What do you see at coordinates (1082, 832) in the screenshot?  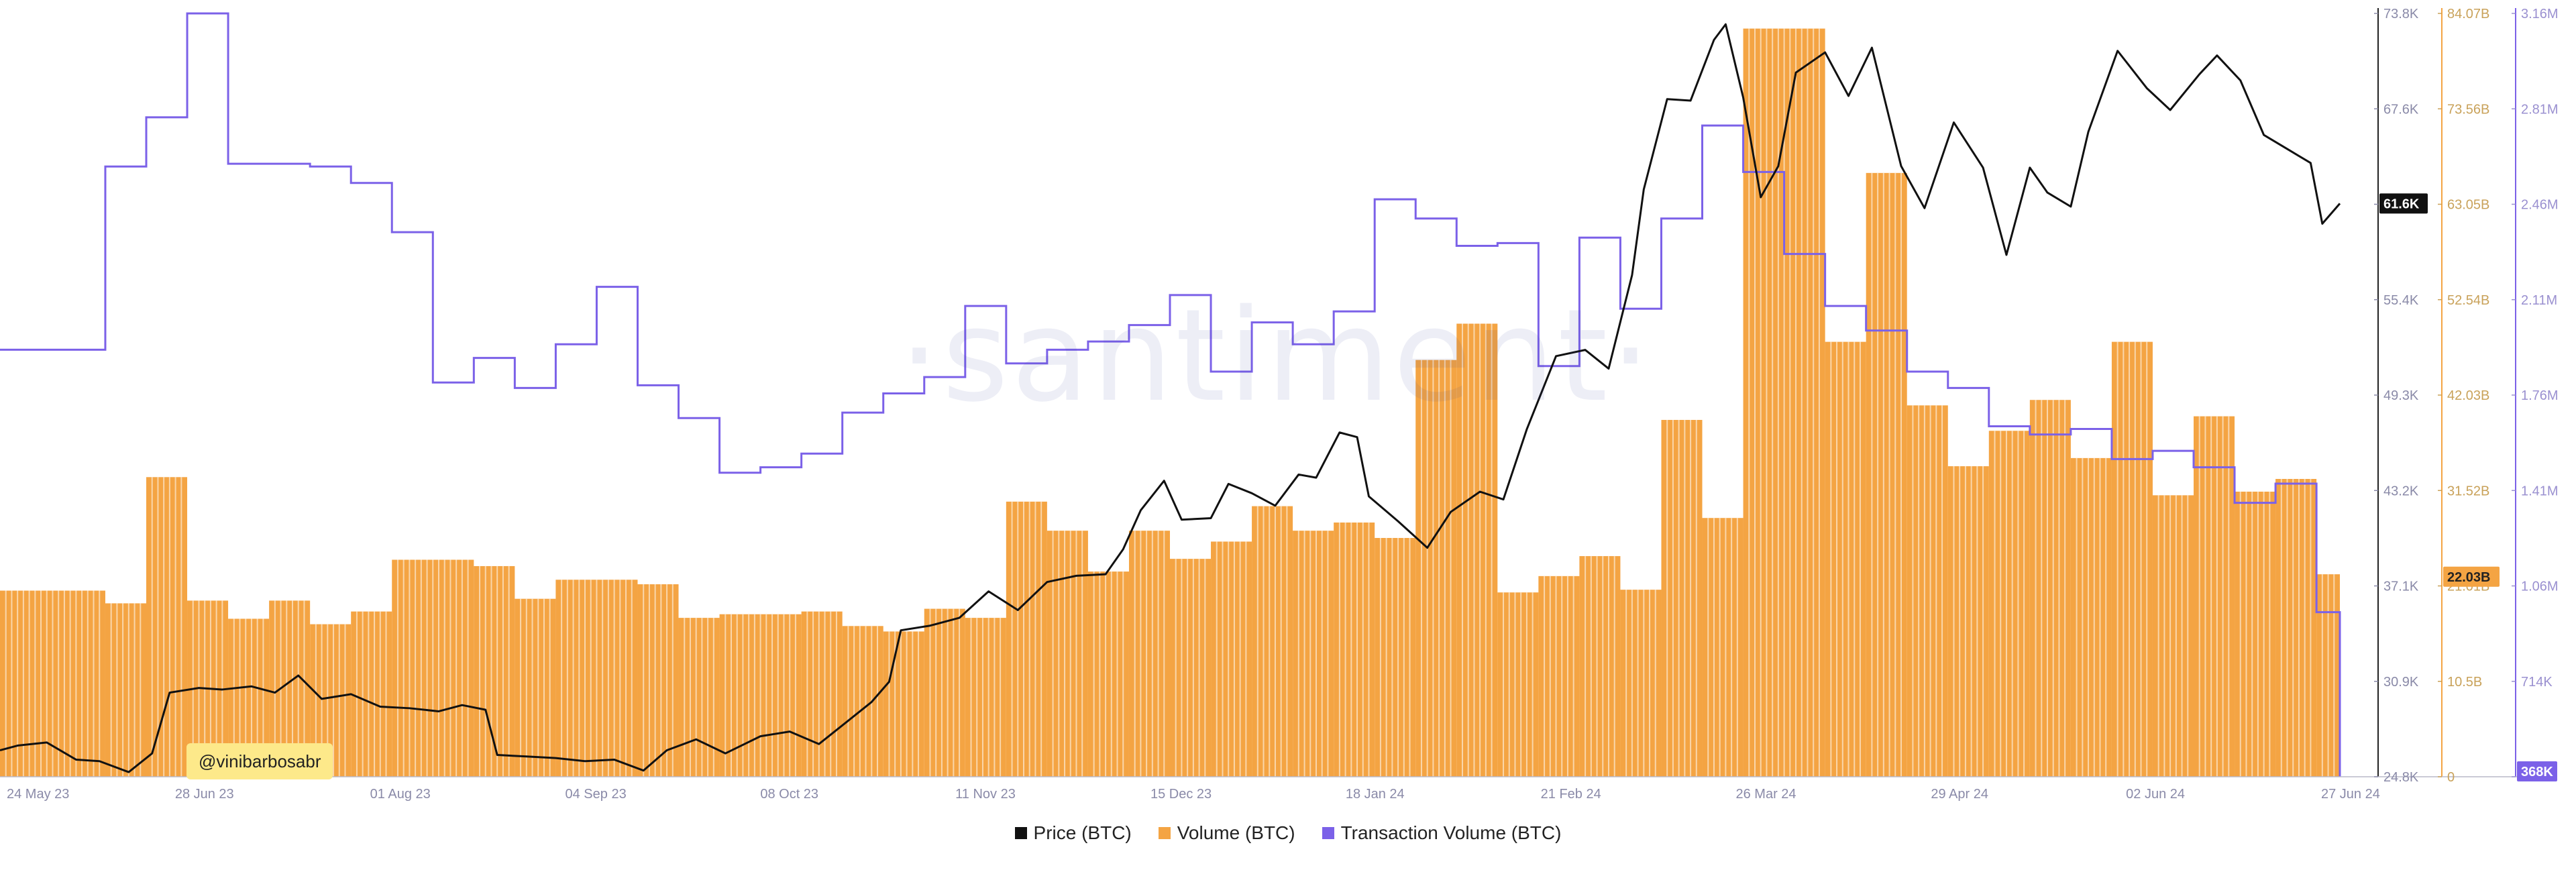 I see `legend-label-price: Price (BTC)` at bounding box center [1082, 832].